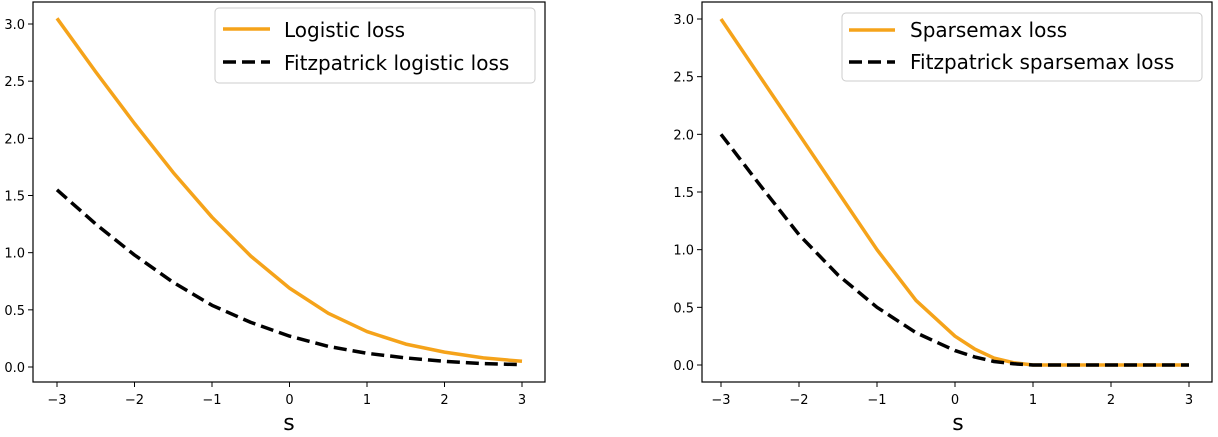 Image resolution: width=1218 pixels, height=437 pixels. I want to click on left-legend-label-1: Logistic loss, so click(344, 30).